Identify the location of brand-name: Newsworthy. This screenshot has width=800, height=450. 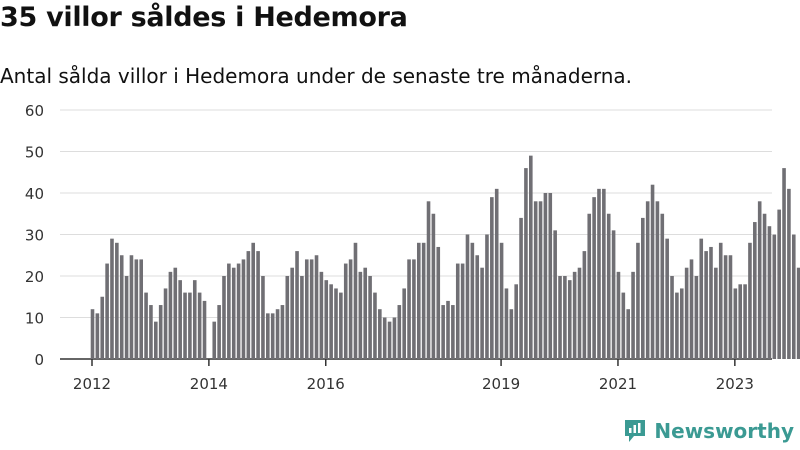
(724, 431).